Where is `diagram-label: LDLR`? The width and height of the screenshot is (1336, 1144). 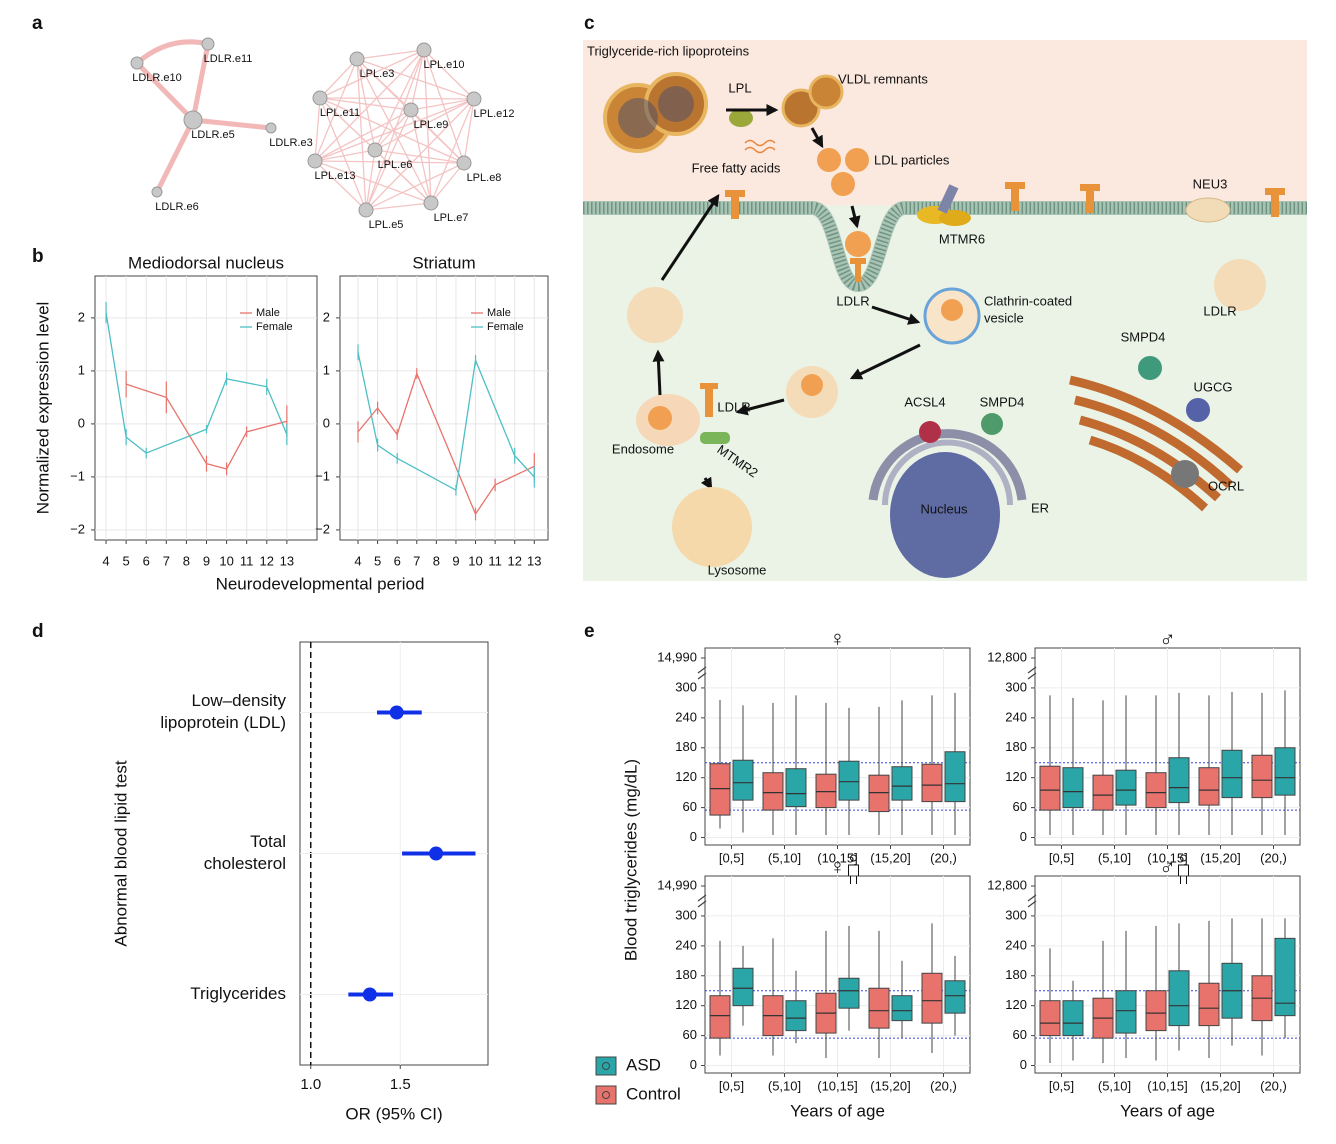
diagram-label: LDLR is located at coordinates (1219, 310).